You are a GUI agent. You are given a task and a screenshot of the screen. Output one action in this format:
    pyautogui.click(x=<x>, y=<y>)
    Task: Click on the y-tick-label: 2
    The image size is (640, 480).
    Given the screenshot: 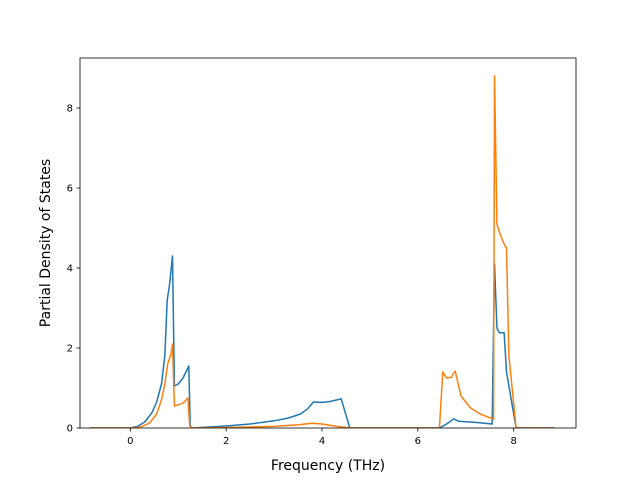 What is the action you would take?
    pyautogui.click(x=70, y=349)
    